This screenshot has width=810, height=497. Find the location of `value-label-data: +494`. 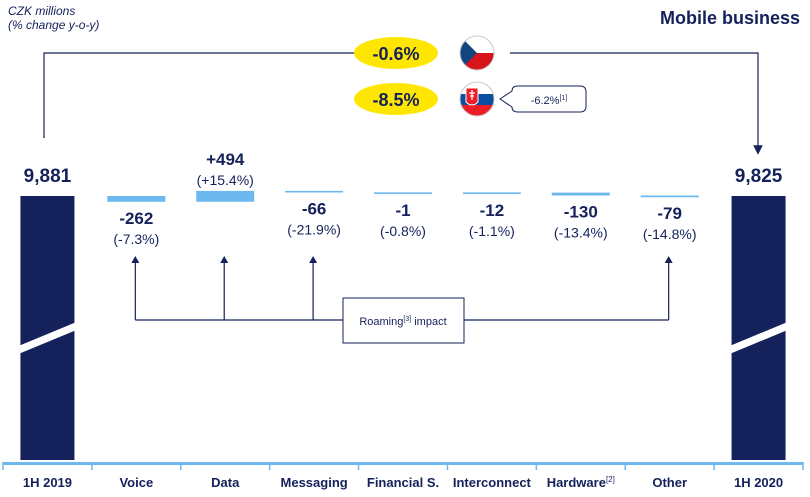

value-label-data: +494 is located at coordinates (225, 159).